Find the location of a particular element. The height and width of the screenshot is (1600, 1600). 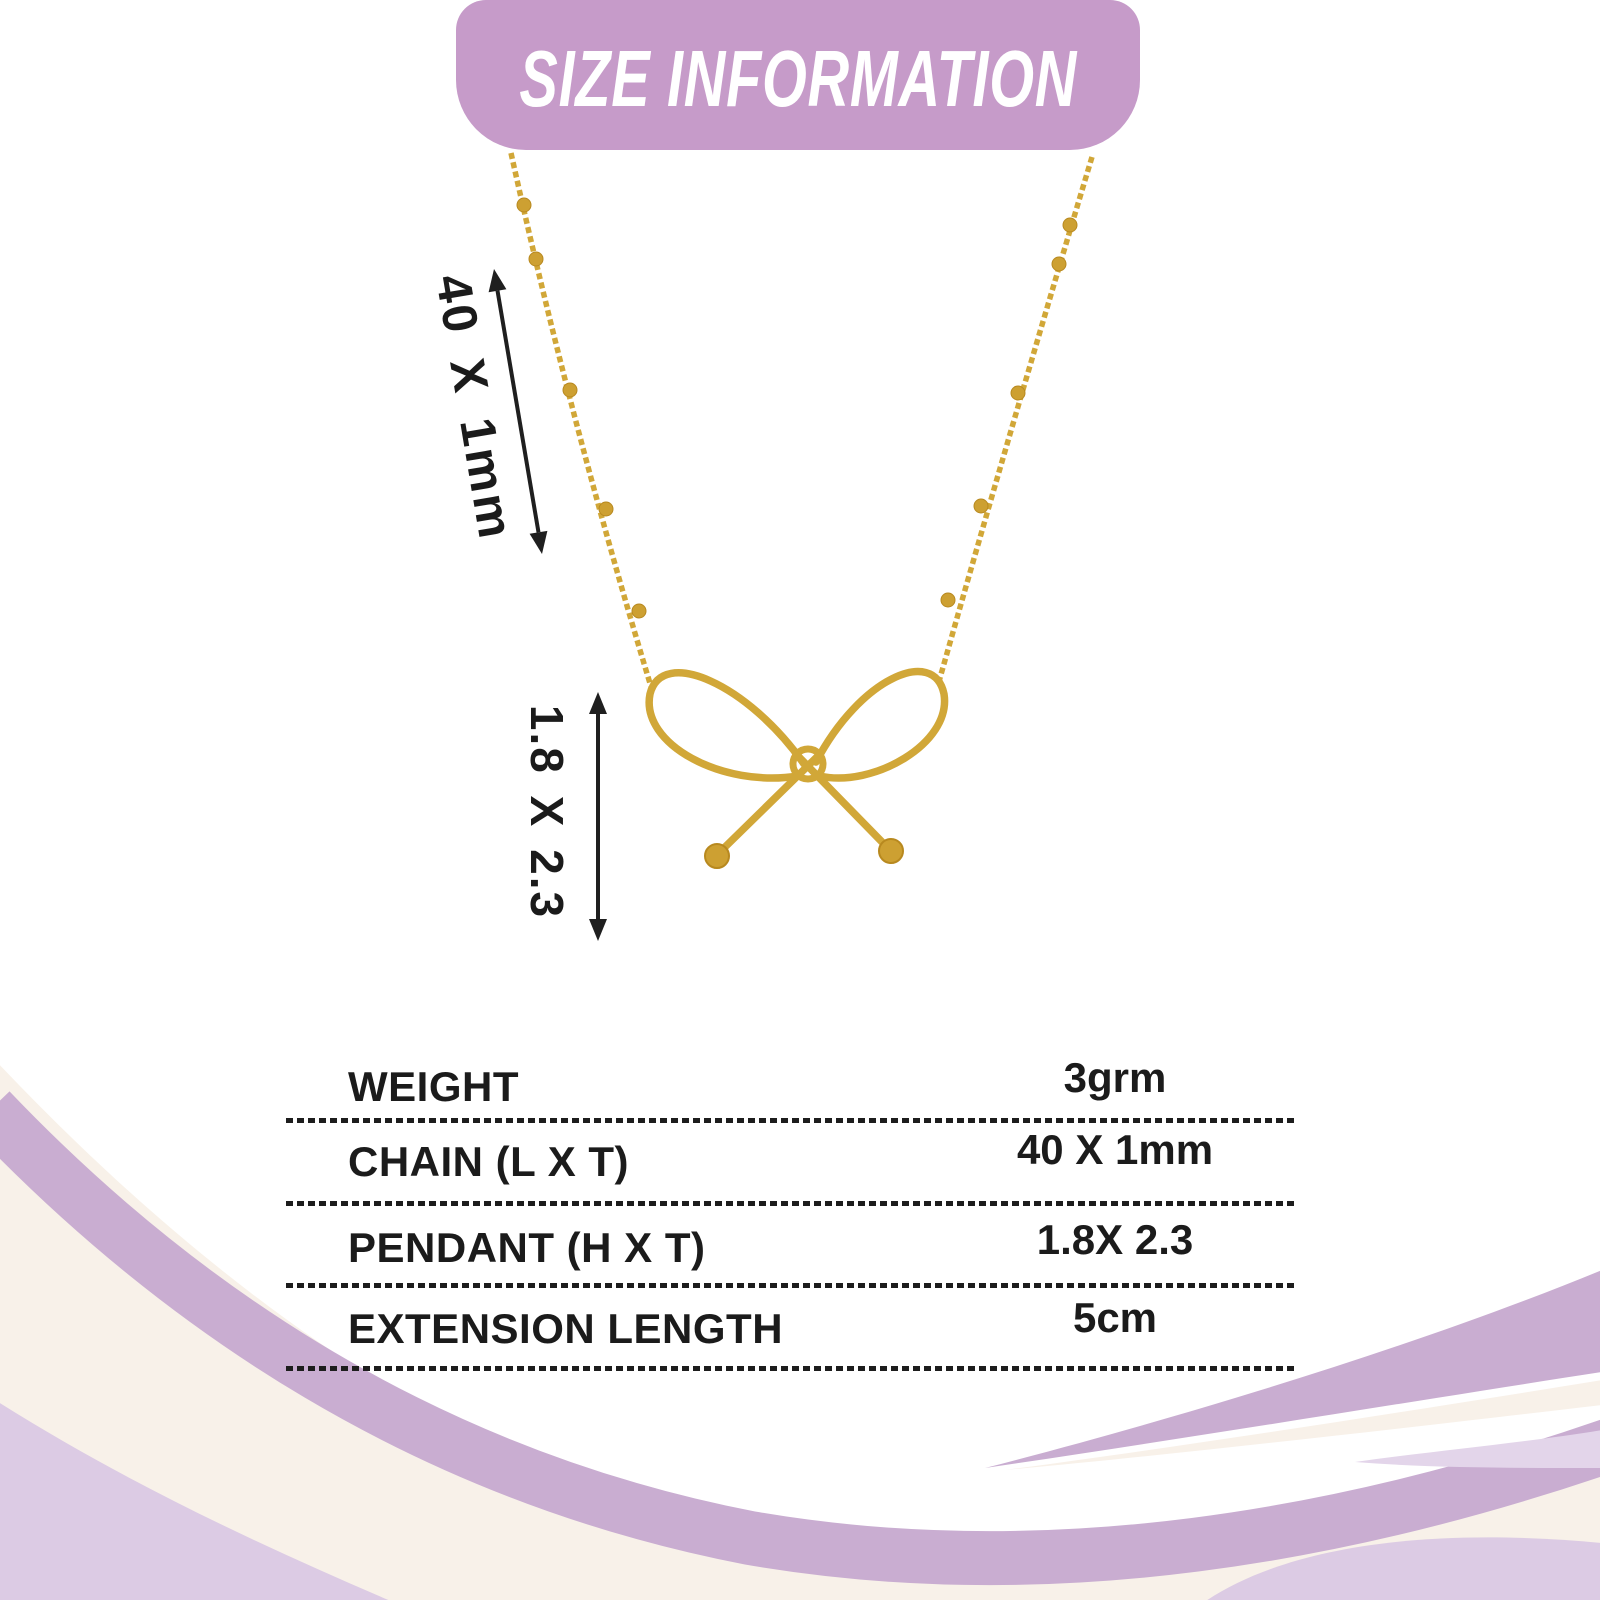

pendant-dimension-label: 1.8 X 2.3 is located at coordinates (547, 812).